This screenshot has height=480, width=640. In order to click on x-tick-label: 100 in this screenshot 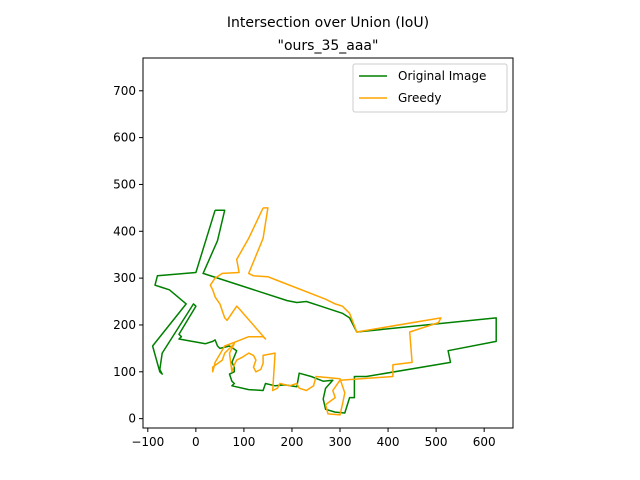, I will do `click(243, 442)`.